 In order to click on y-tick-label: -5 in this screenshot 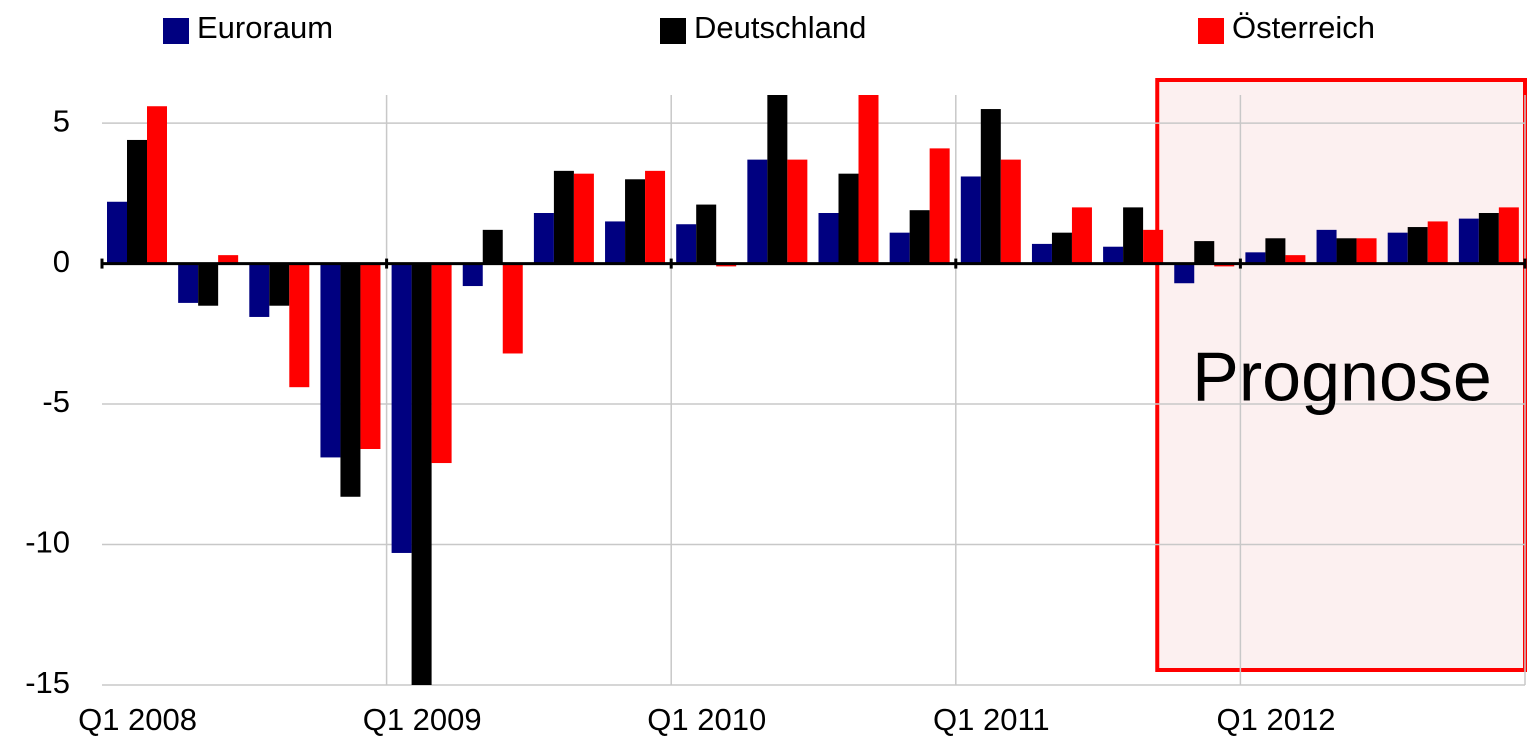, I will do `click(56, 401)`.